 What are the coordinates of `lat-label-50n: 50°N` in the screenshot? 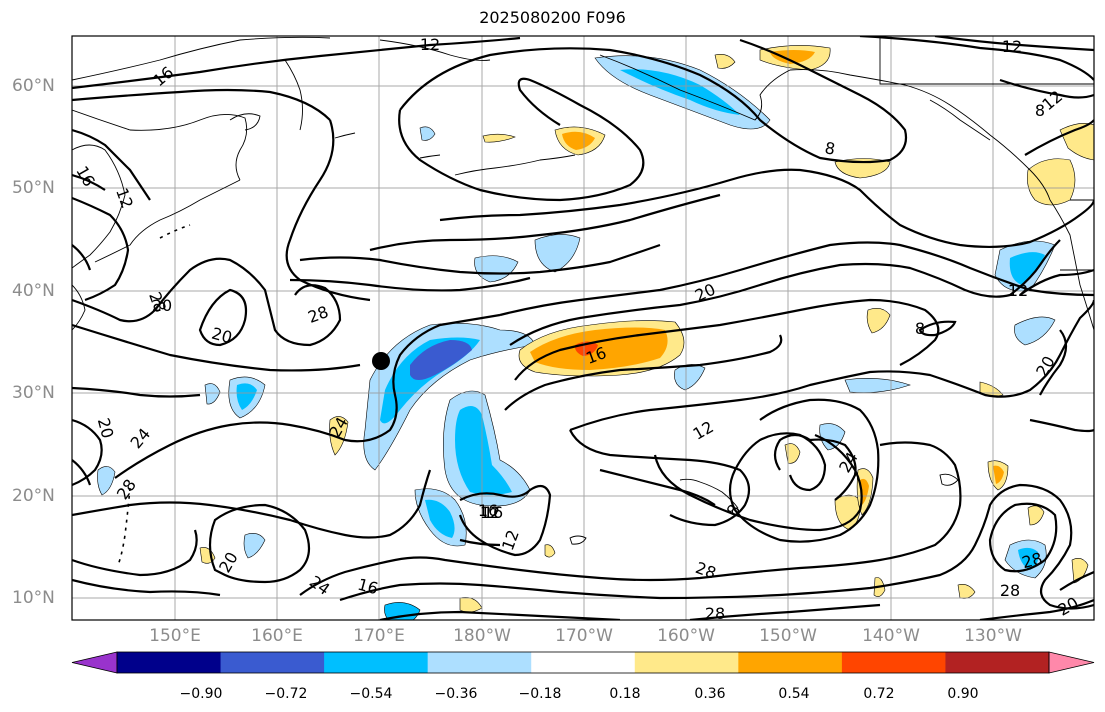 It's located at (33, 188).